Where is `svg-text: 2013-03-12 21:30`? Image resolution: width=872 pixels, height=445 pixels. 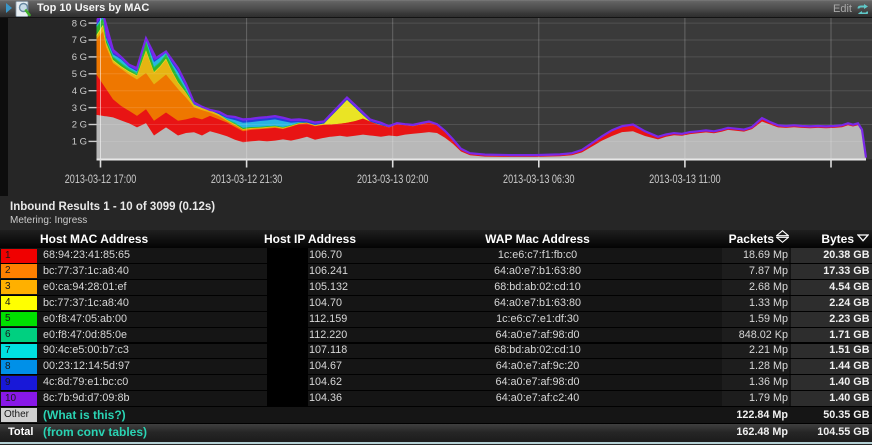 svg-text: 2013-03-12 21:30 is located at coordinates (247, 180).